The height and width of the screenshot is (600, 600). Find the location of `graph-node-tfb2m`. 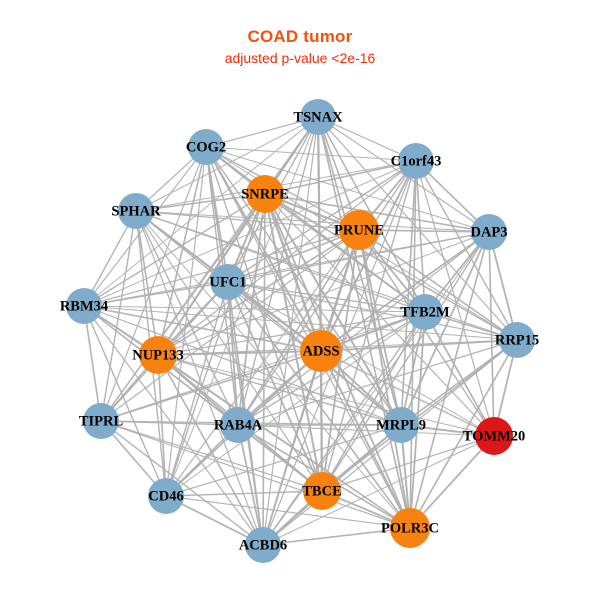

graph-node-tfb2m is located at coordinates (425, 312).